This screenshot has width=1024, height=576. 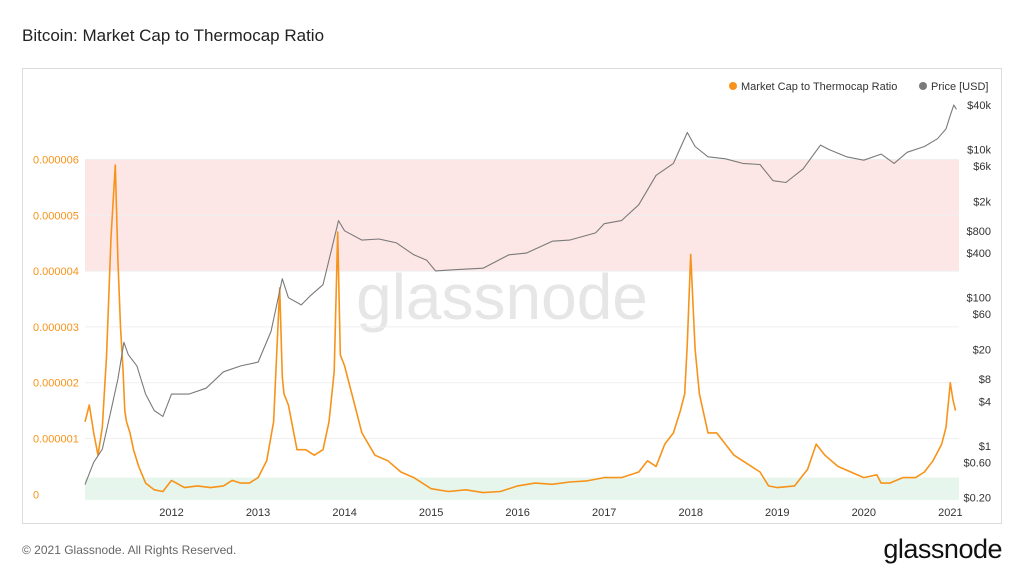 I want to click on right-tick-label: $40k, so click(x=979, y=106).